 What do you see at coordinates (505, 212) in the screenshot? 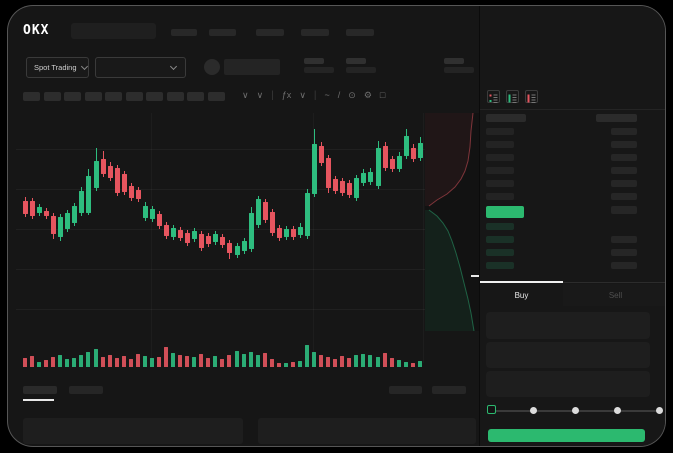
I see `last-price-badge` at bounding box center [505, 212].